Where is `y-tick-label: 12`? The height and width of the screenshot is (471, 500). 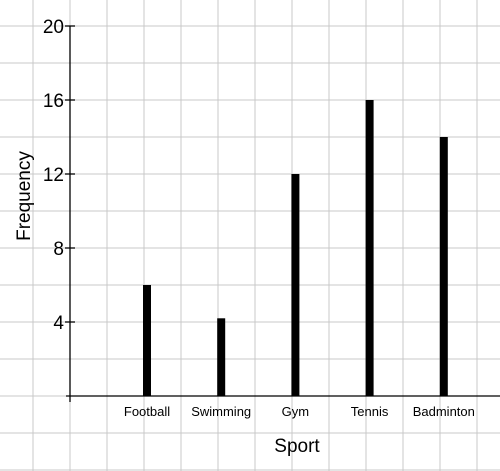 y-tick-label: 12 is located at coordinates (53, 175).